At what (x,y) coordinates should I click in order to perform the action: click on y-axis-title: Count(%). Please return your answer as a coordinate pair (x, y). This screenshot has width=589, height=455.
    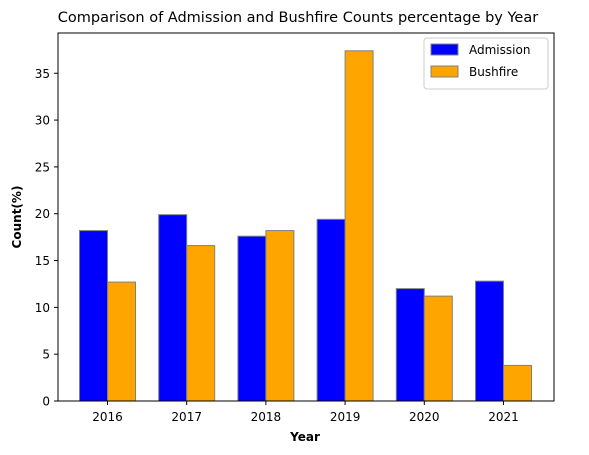
    Looking at the image, I should click on (17, 217).